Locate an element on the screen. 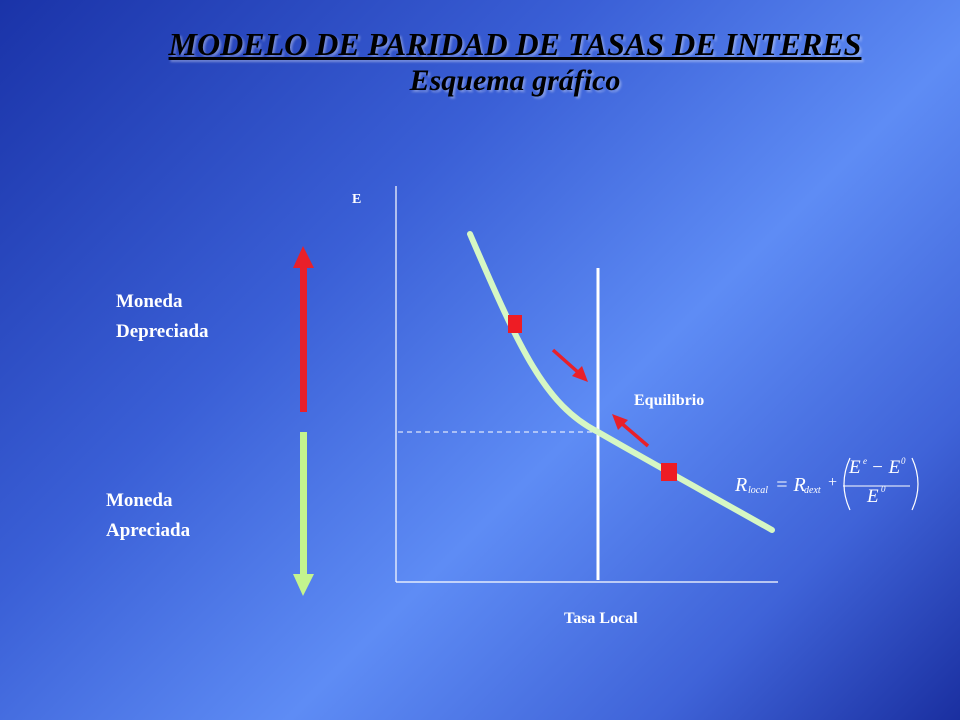  appreciated-label: Moneda Apreciada is located at coordinates (148, 516).